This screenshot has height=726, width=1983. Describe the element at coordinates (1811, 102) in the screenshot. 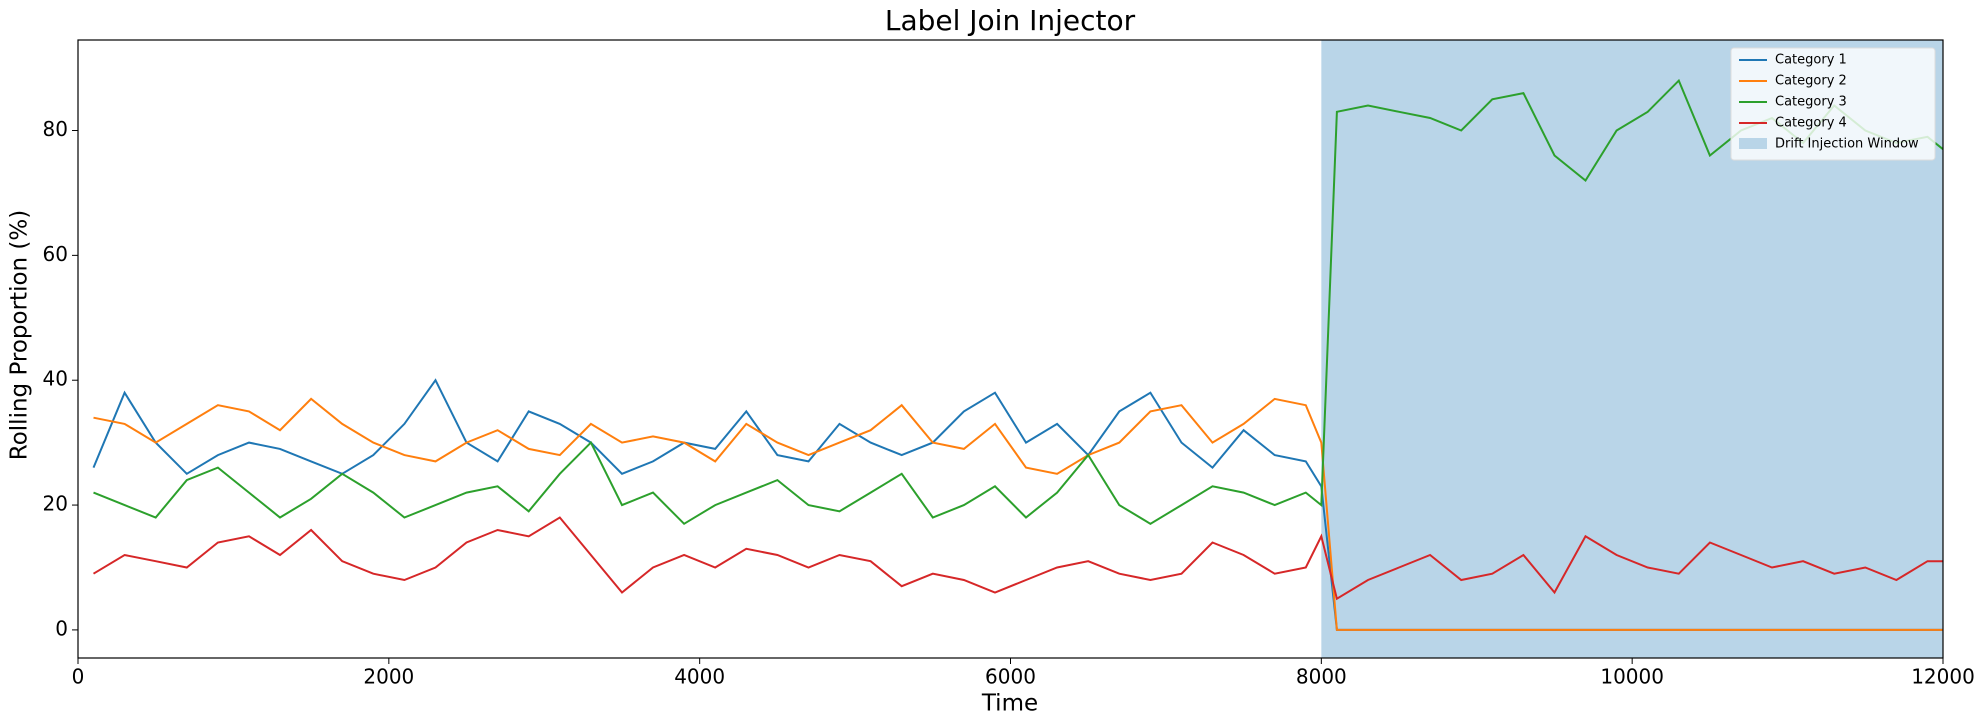

I see `legend-label: Category 3` at that location.